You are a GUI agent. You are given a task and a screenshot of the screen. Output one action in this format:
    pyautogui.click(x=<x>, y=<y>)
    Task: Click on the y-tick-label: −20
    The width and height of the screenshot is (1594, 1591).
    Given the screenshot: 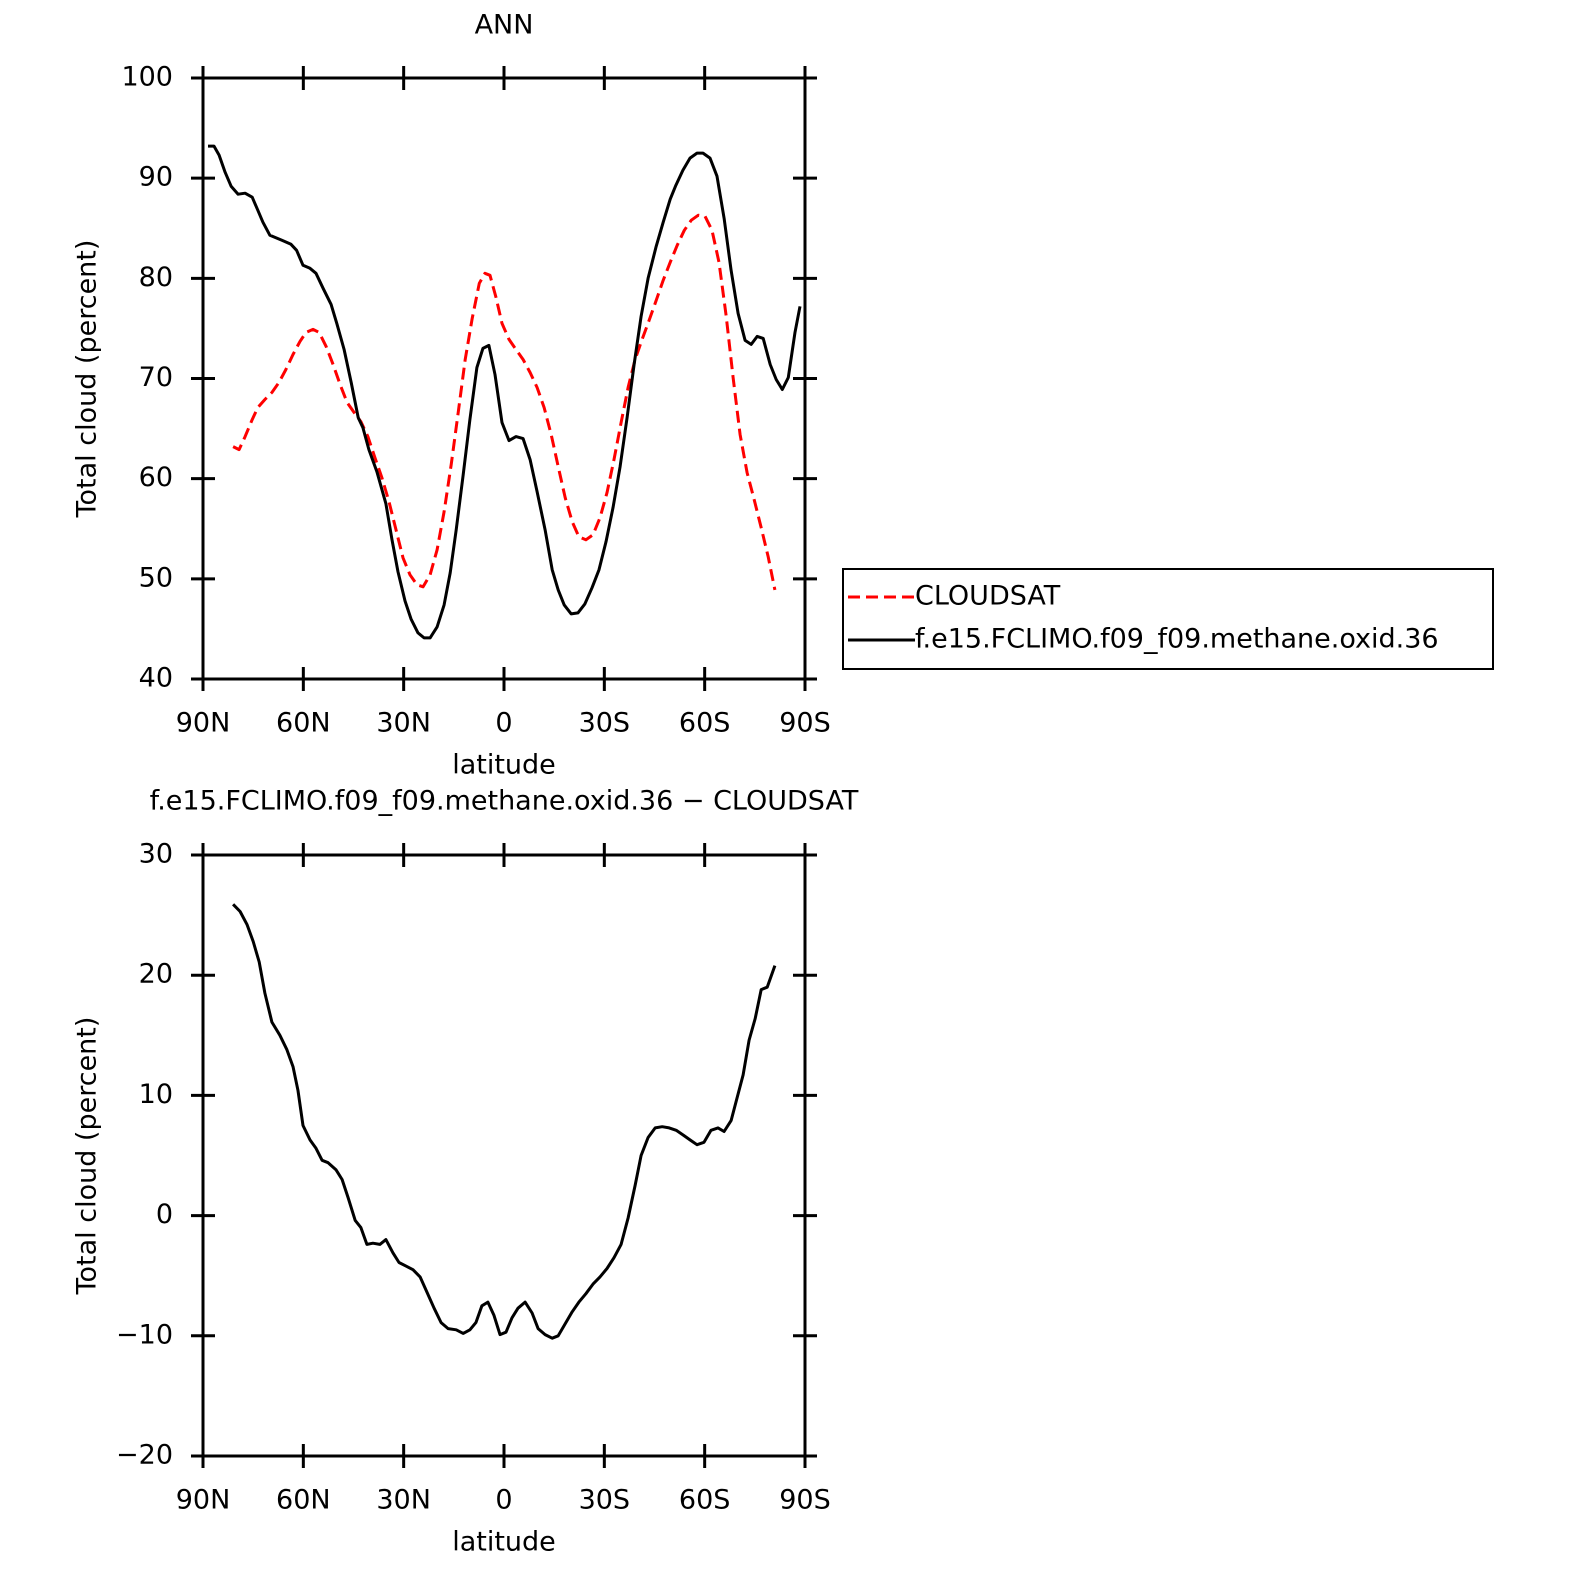 What is the action you would take?
    pyautogui.click(x=144, y=1455)
    